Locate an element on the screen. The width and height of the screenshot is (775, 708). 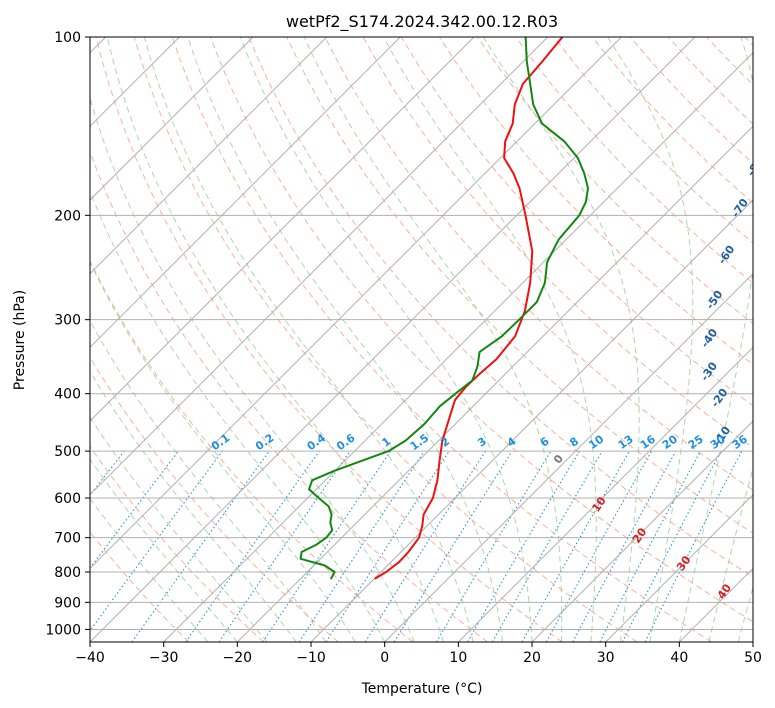
mixing-ratio-label: 0.4 is located at coordinates (317, 442).